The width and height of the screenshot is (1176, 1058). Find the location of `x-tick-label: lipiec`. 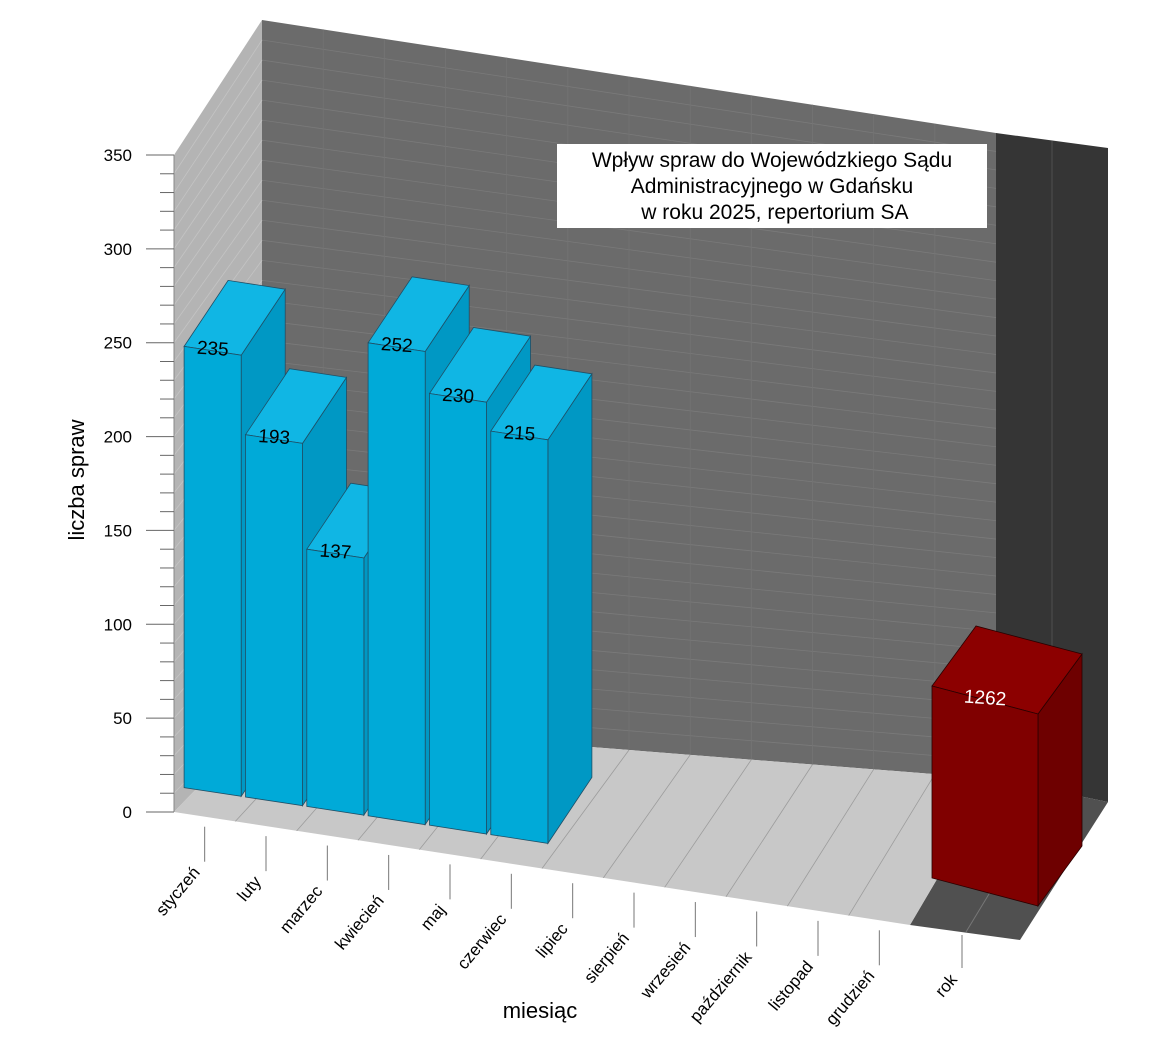

x-tick-label: lipiec is located at coordinates (552, 940).